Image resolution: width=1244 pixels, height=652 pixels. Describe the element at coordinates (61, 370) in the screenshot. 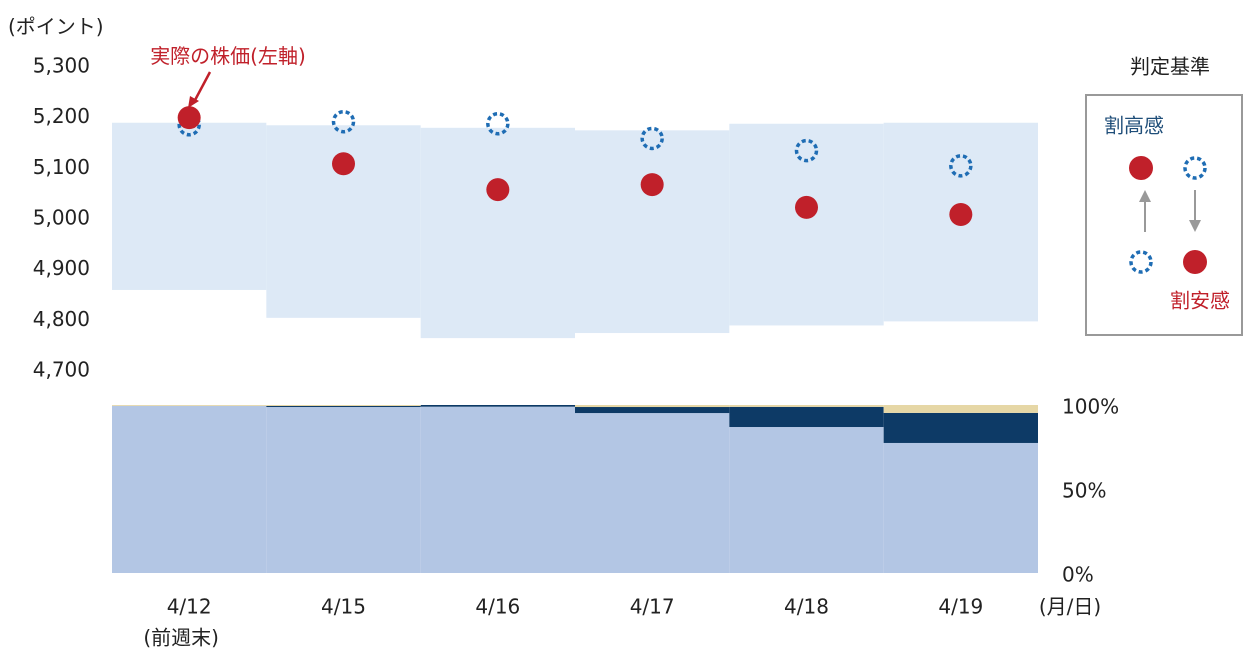

I see `y-tick-label: 4,700` at that location.